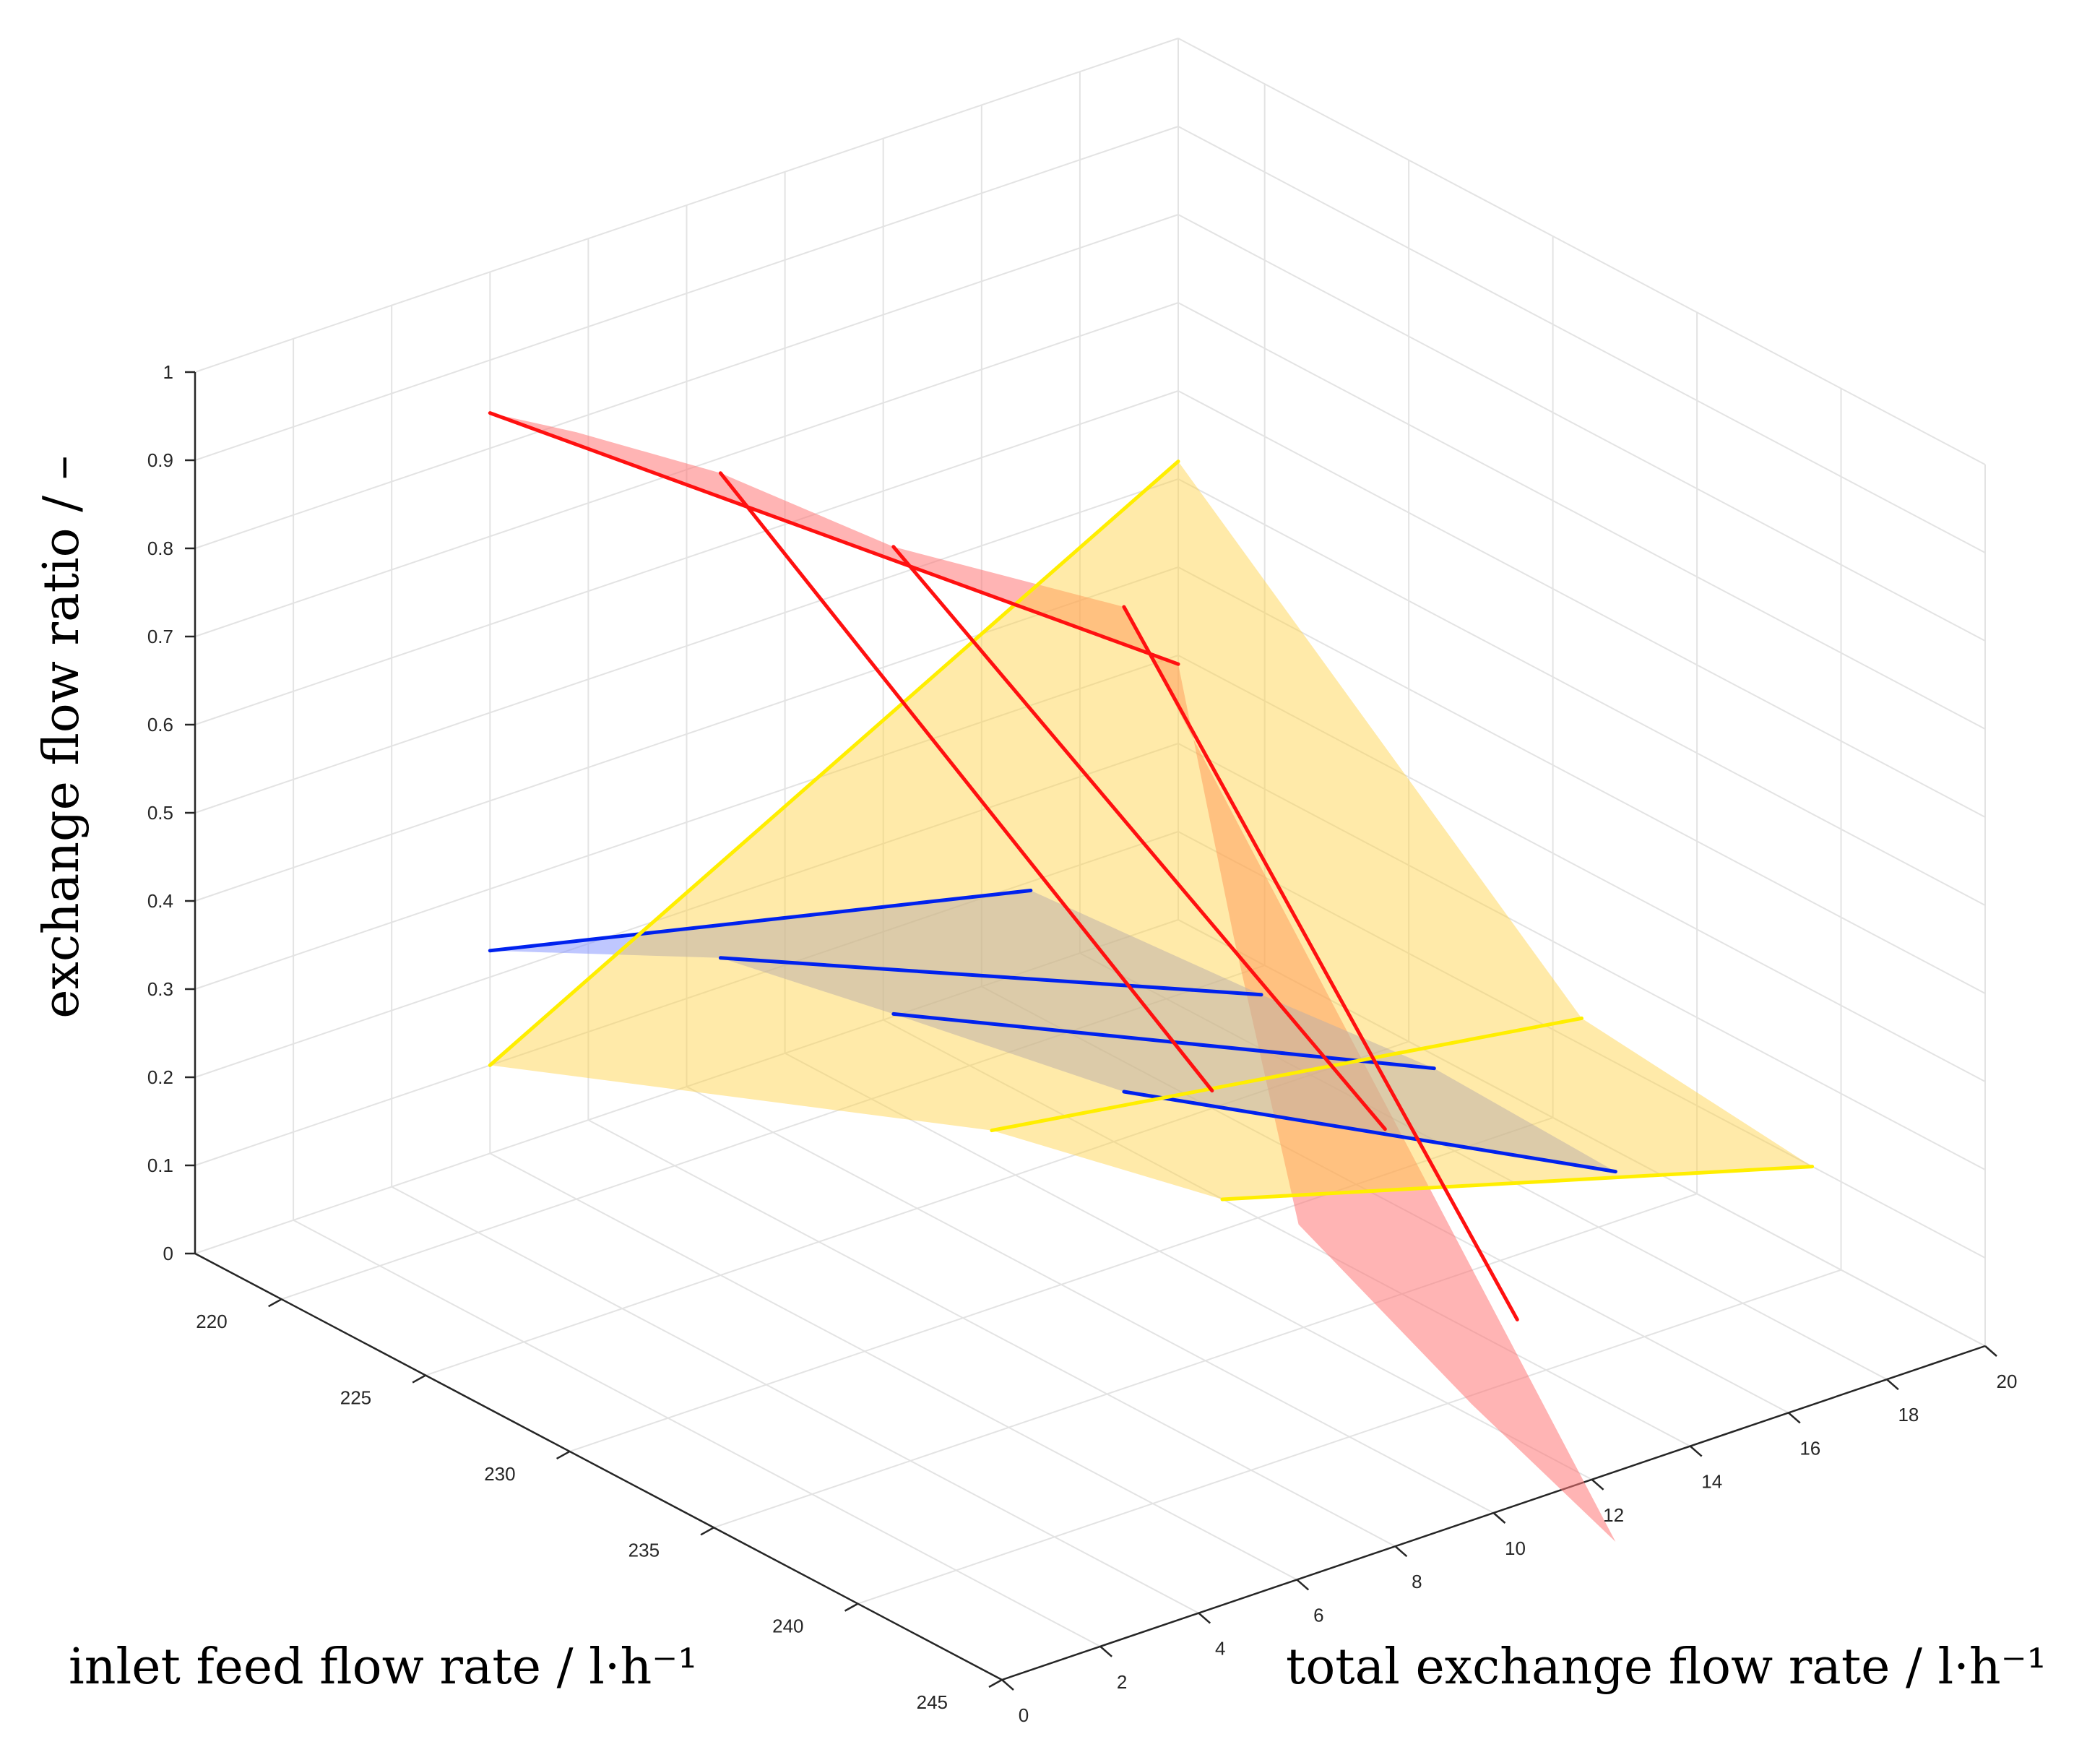 This screenshot has width=2100, height=1747. Describe the element at coordinates (160, 901) in the screenshot. I see `z-tick-label: 0.4` at that location.